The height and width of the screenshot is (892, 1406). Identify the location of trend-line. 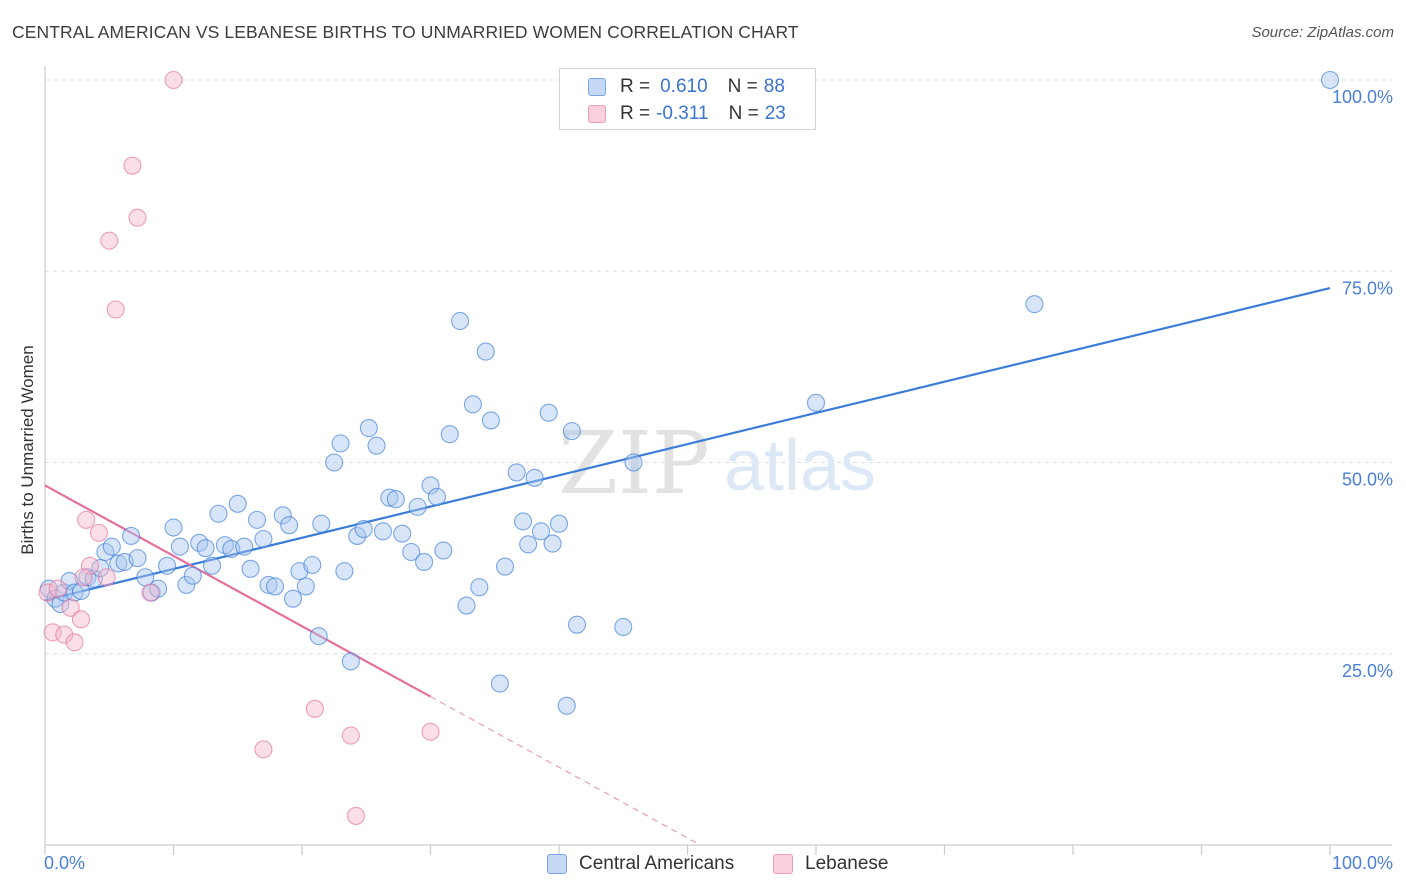
(238, 591).